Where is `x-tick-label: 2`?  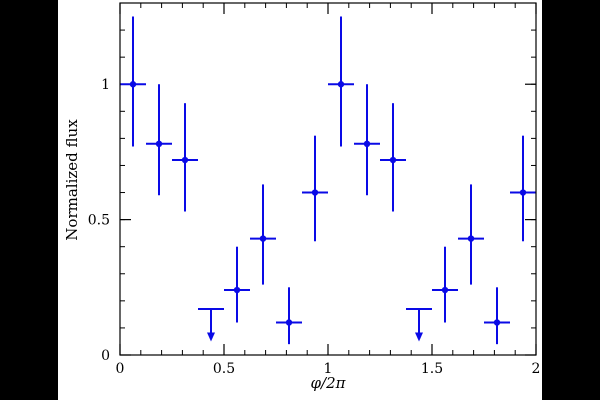 x-tick-label: 2 is located at coordinates (536, 369).